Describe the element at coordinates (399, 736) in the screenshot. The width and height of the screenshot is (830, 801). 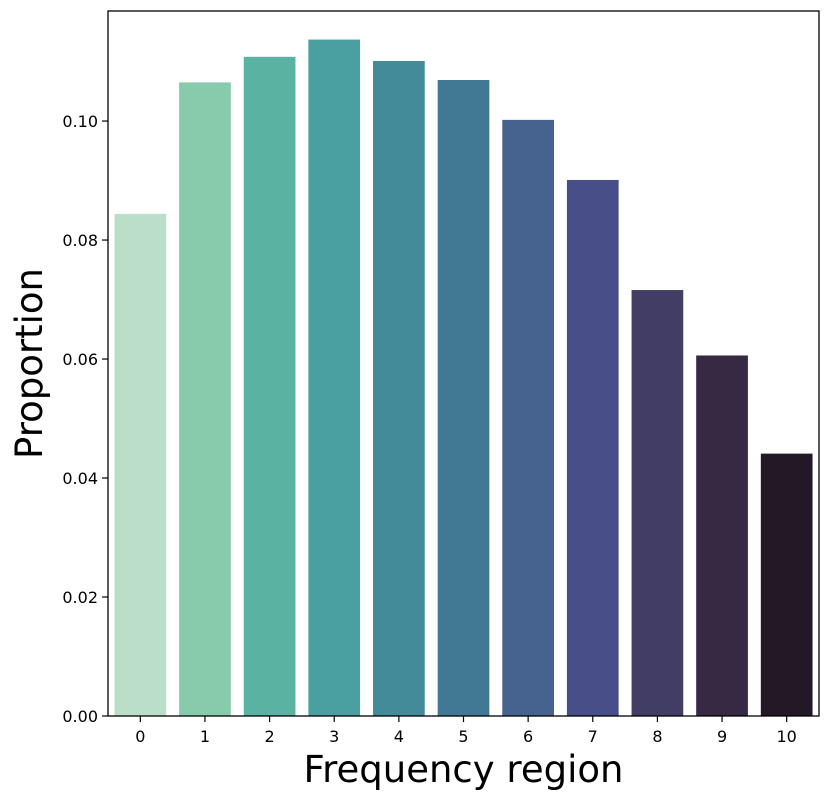
I see `x-tick-label: 4` at that location.